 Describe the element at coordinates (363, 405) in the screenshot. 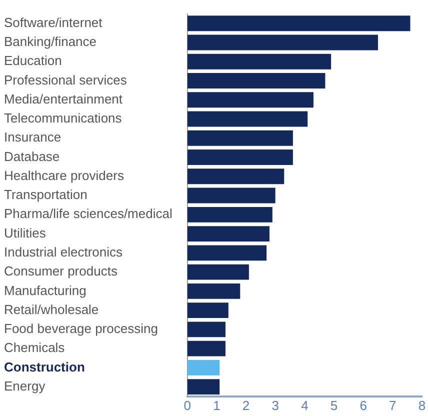

I see `x-tick-label: 6` at that location.